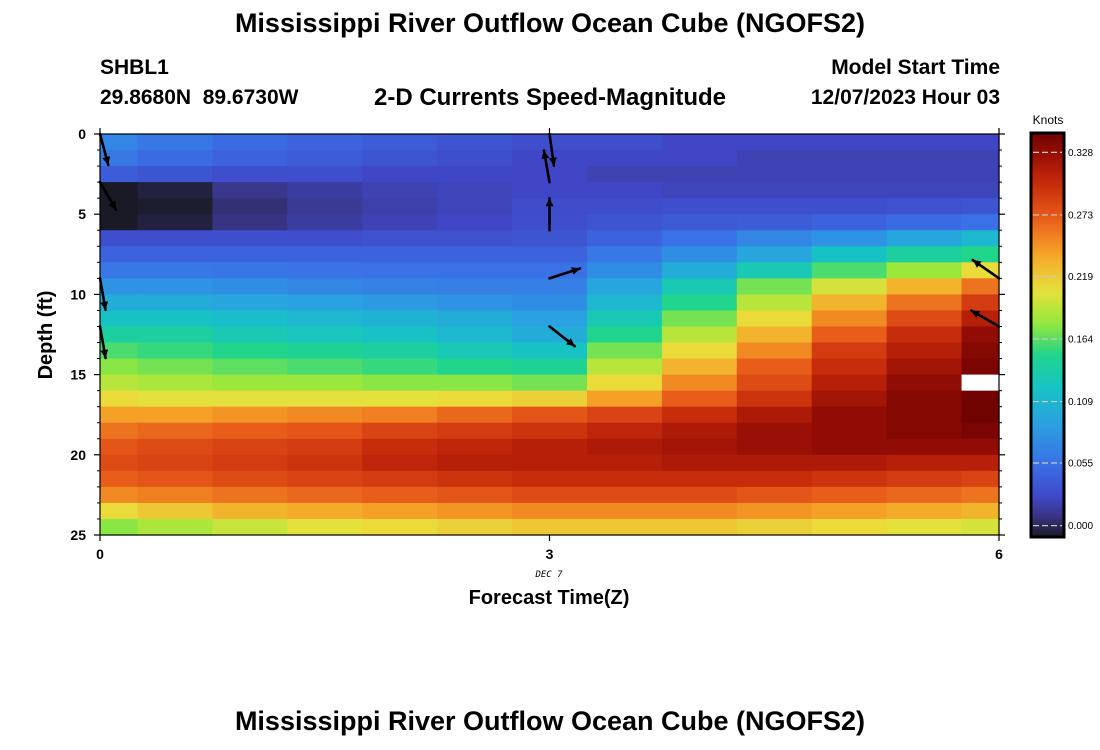 The width and height of the screenshot is (1100, 750). Describe the element at coordinates (78, 455) in the screenshot. I see `y-tick-label: 20` at that location.